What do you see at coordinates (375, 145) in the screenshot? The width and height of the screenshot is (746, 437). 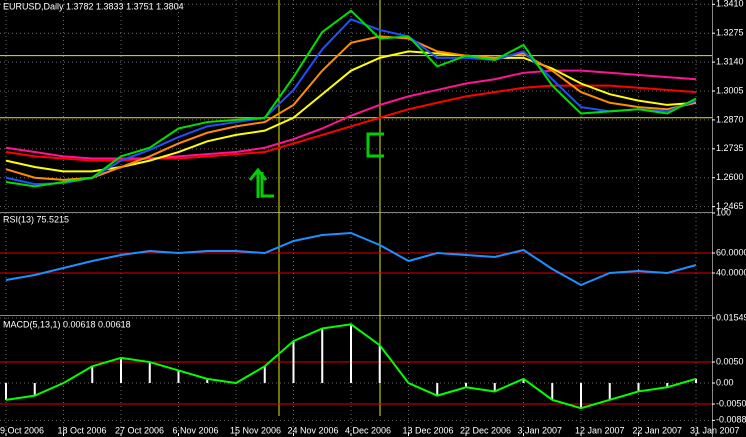 I see `c-icon` at bounding box center [375, 145].